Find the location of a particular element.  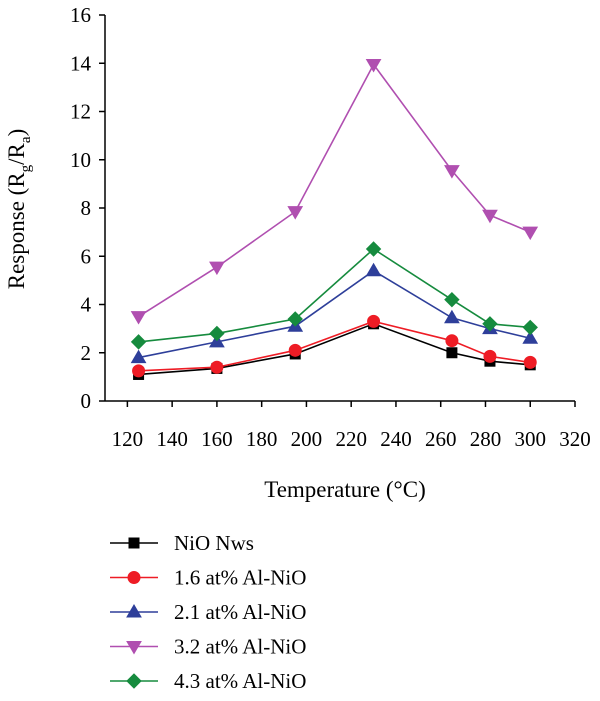

y-tick-label: 2 is located at coordinates (86, 353).